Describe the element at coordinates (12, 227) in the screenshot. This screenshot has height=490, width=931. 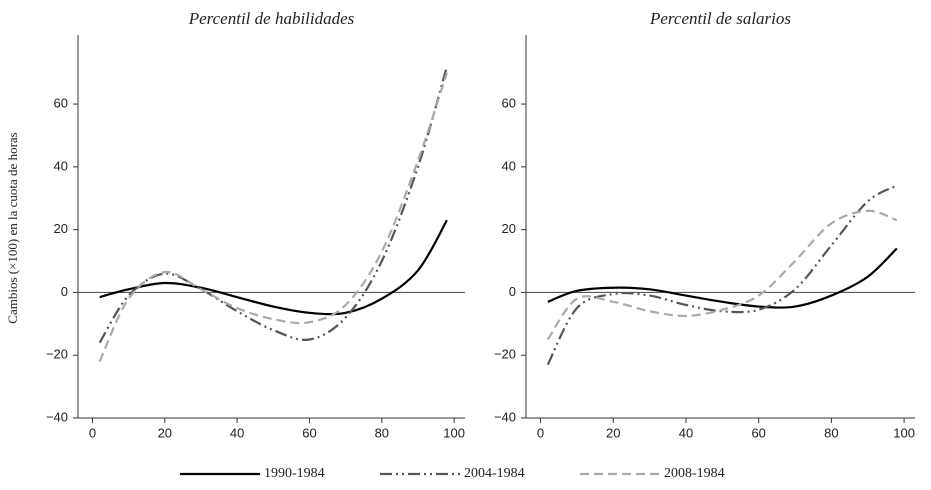
I see `y-axis-label: Cambios (×100) en la cuota de horas` at that location.